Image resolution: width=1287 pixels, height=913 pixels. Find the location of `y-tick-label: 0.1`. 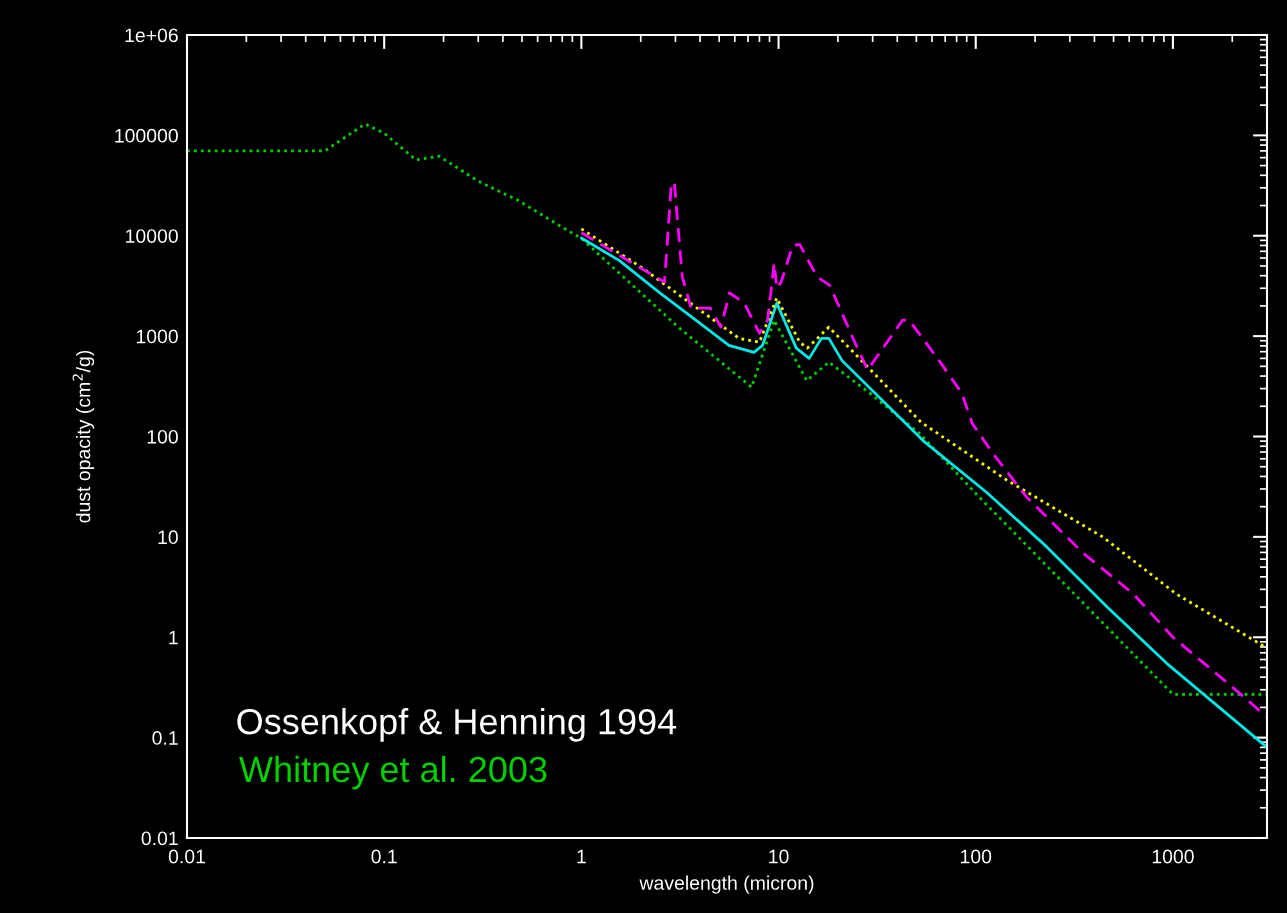

y-tick-label: 0.1 is located at coordinates (165, 738).